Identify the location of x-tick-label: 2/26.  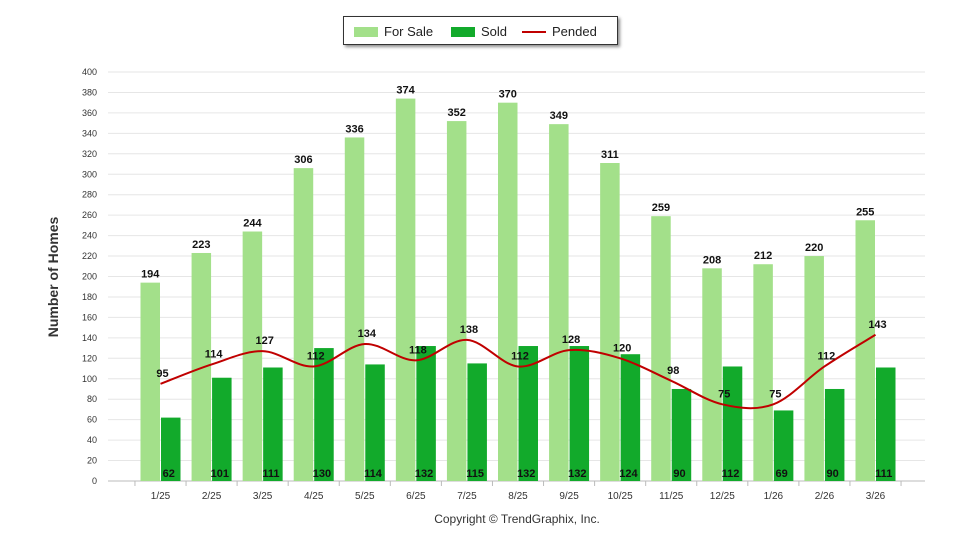
(825, 496).